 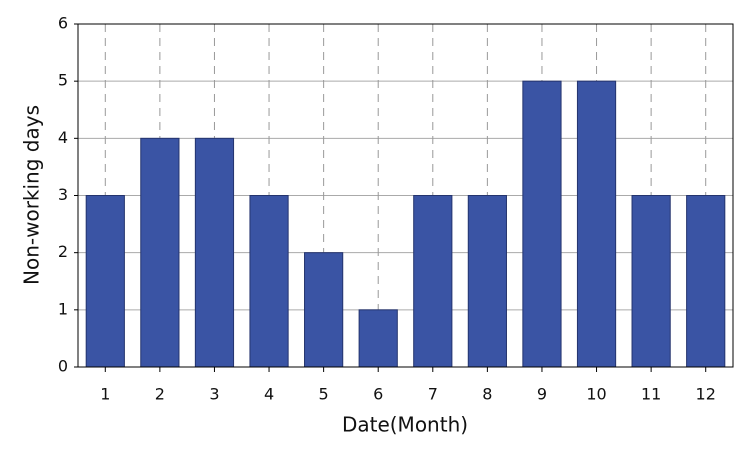 I want to click on x-axis-label: Date(Month), so click(x=405, y=425).